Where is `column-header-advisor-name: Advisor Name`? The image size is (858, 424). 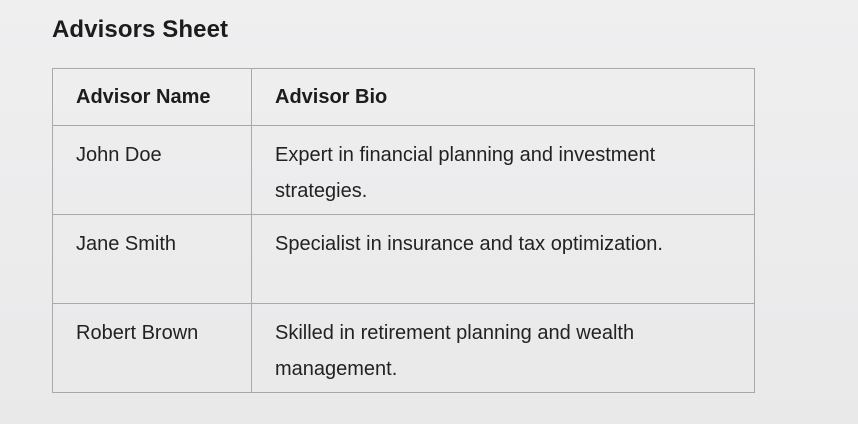
column-header-advisor-name: Advisor Name is located at coordinates (152, 97).